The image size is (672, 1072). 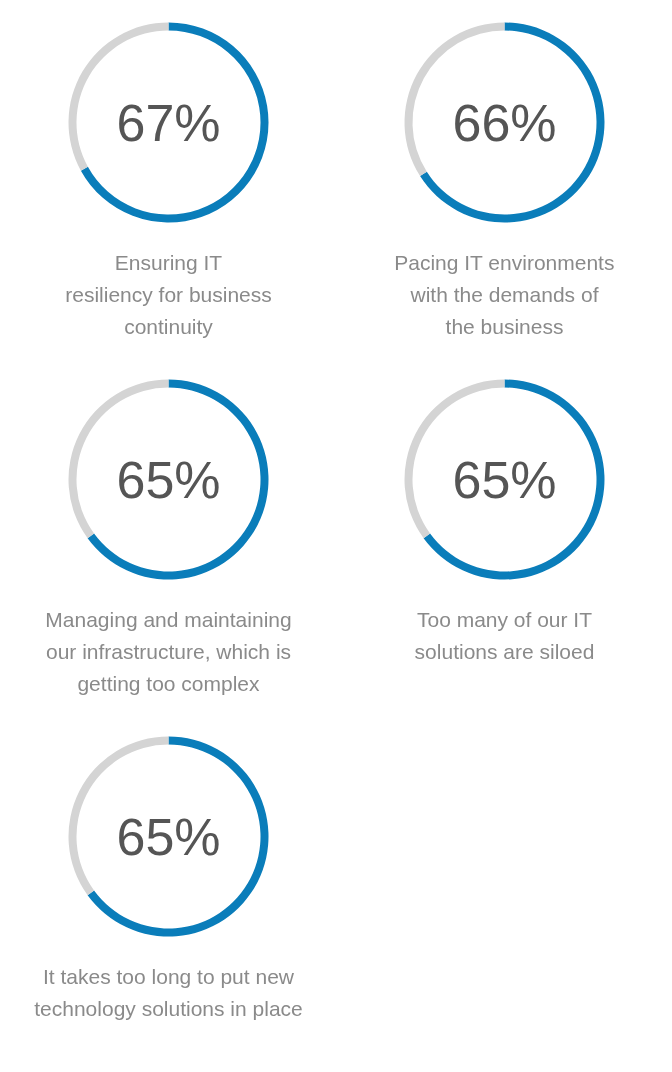 I want to click on text: Managing and maintaining our infrastructure, which is getting too complex, so click(x=168, y=651).